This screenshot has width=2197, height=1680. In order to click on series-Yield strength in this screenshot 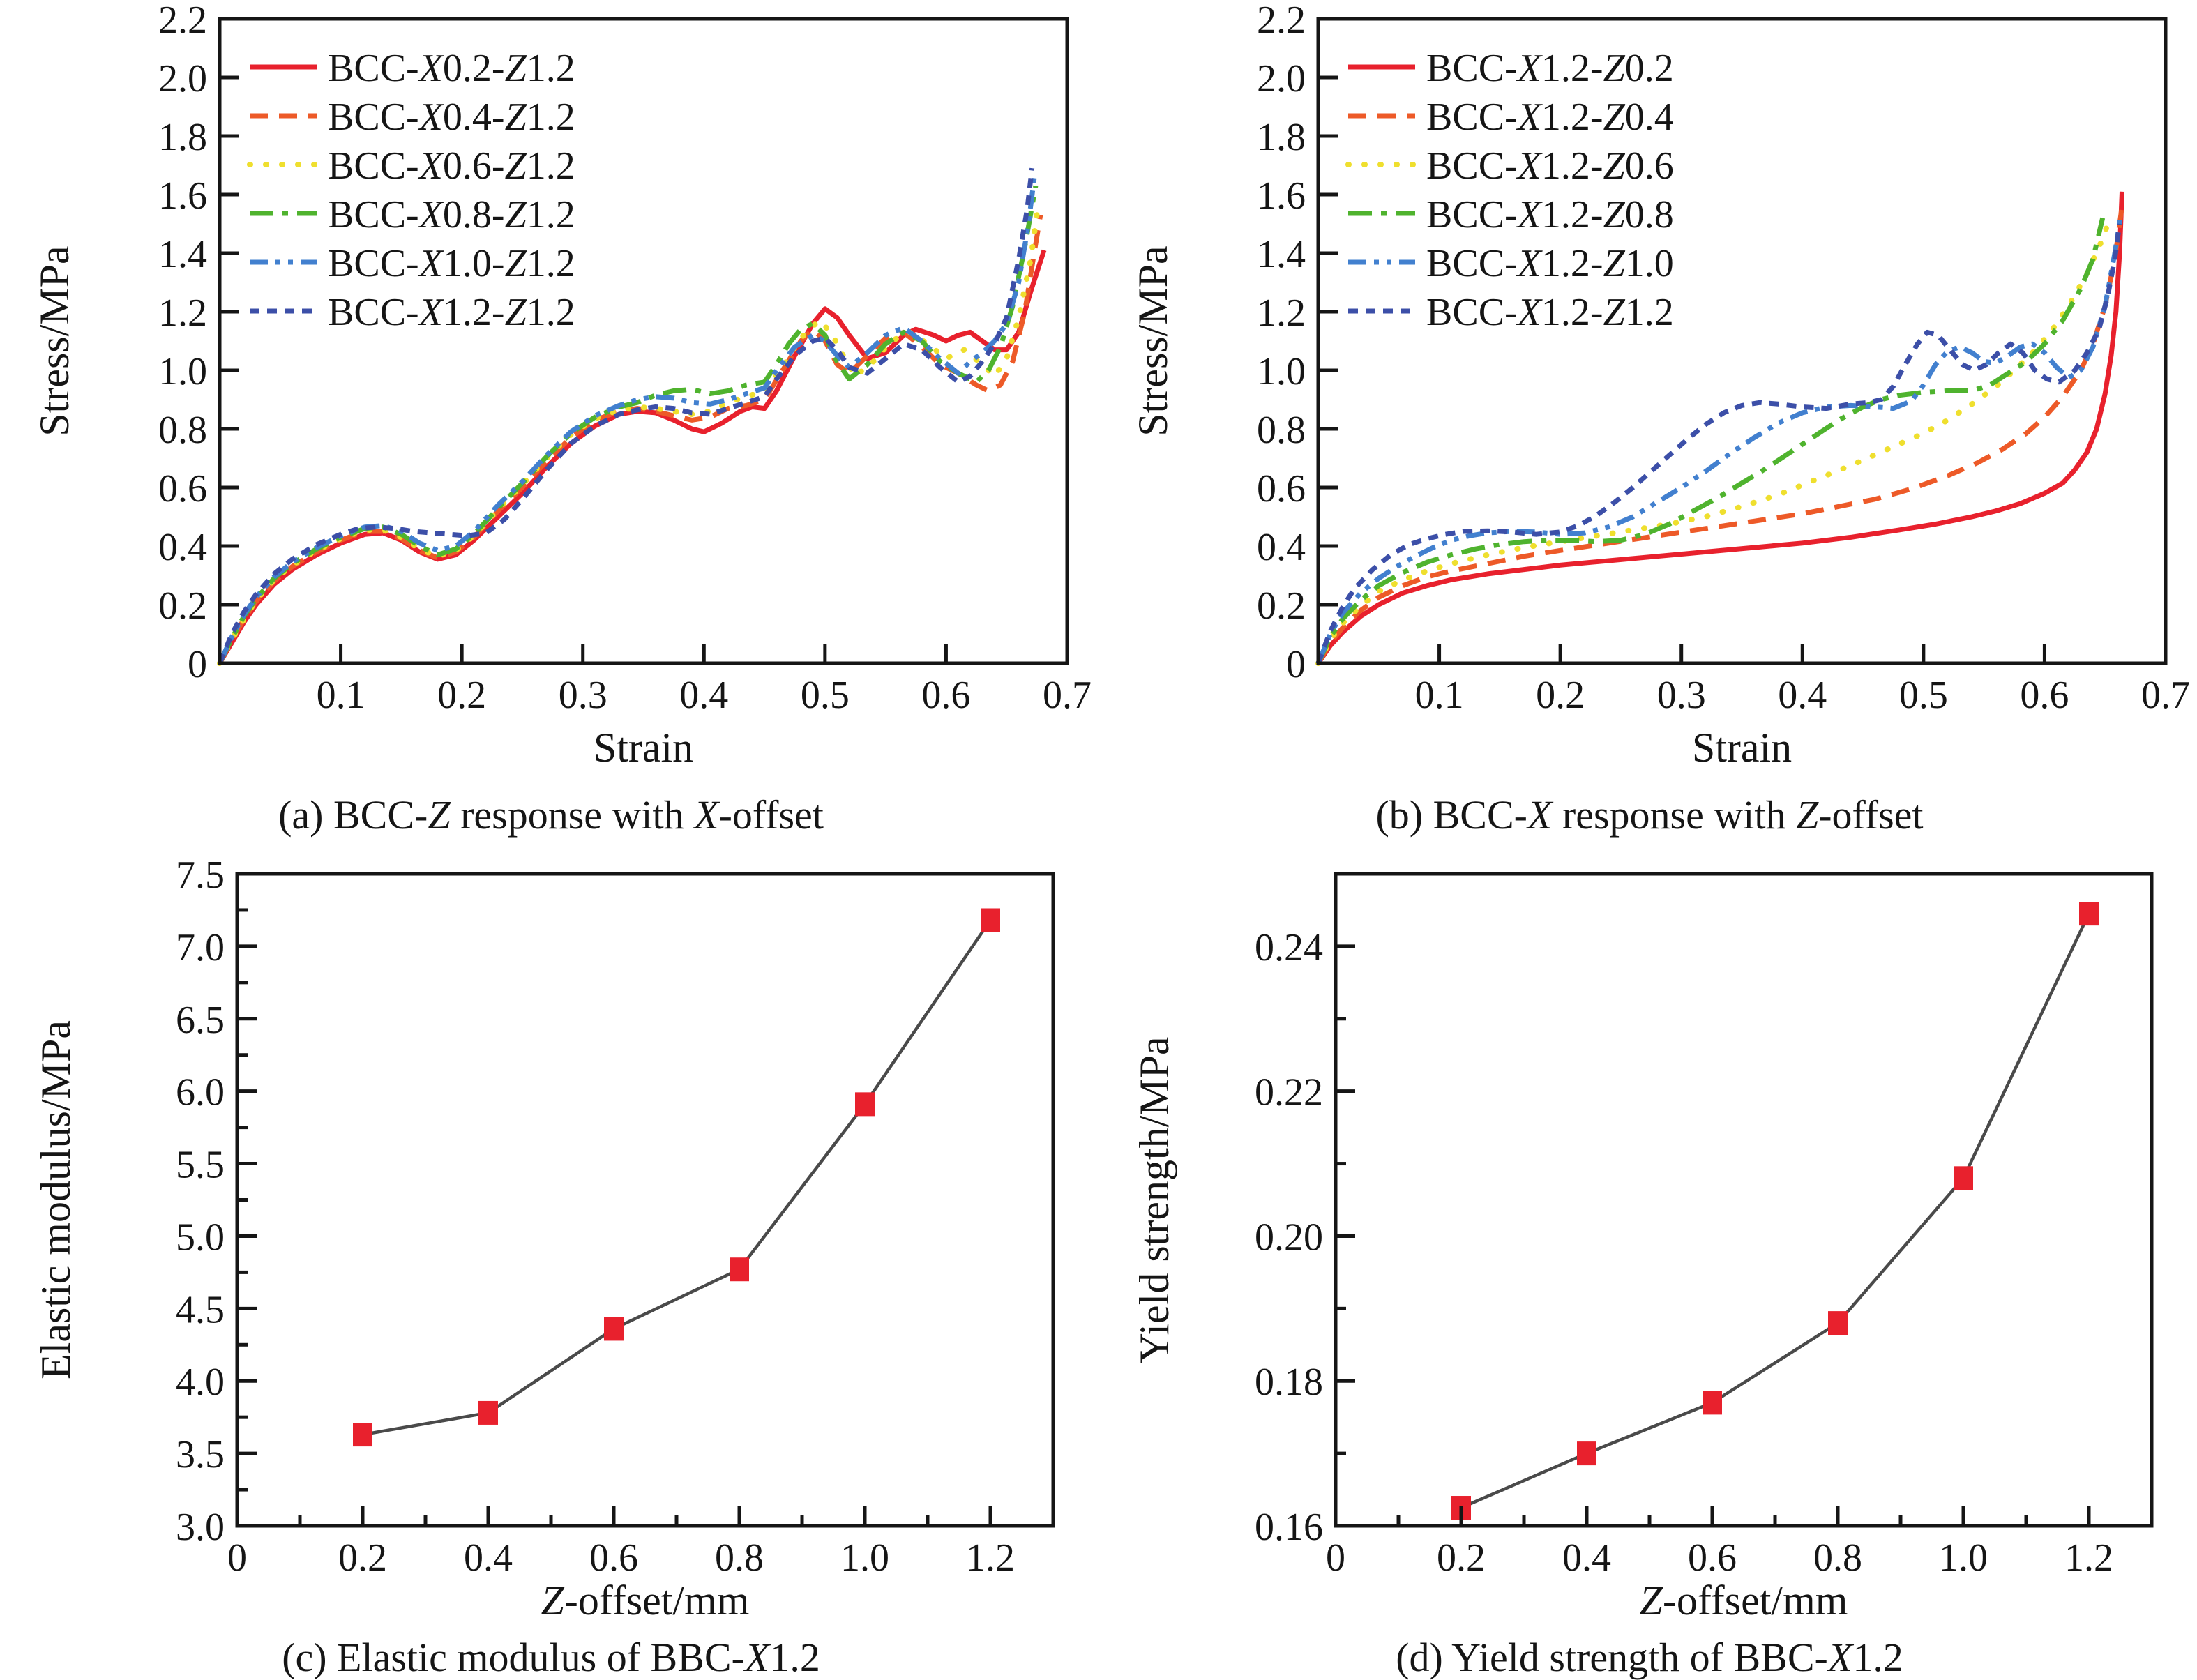, I will do `click(1775, 1211)`.